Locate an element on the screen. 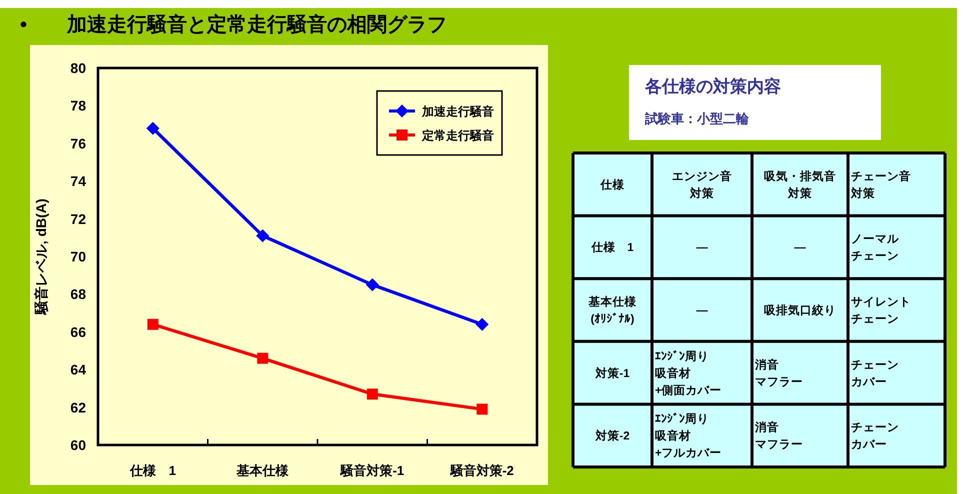  text: チェーン音対策 is located at coordinates (880, 184).